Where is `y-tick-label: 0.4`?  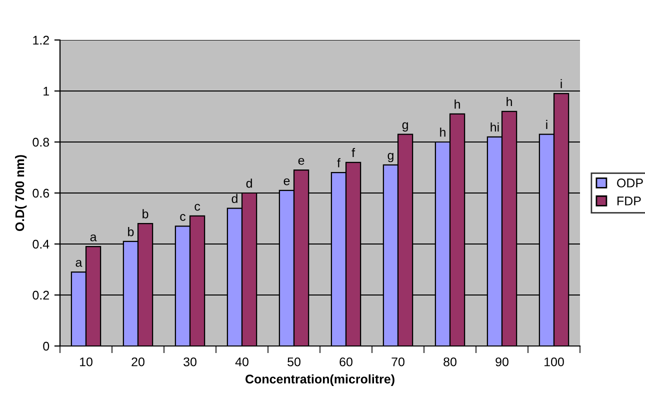 y-tick-label: 0.4 is located at coordinates (41, 244).